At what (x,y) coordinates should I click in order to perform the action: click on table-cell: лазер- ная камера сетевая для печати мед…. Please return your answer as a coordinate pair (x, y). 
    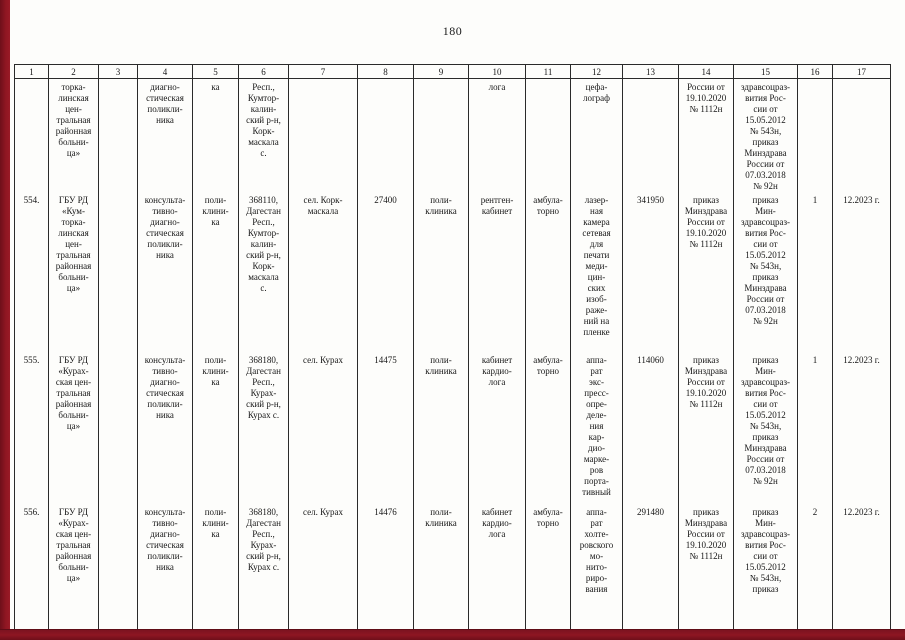
    Looking at the image, I should click on (596, 272).